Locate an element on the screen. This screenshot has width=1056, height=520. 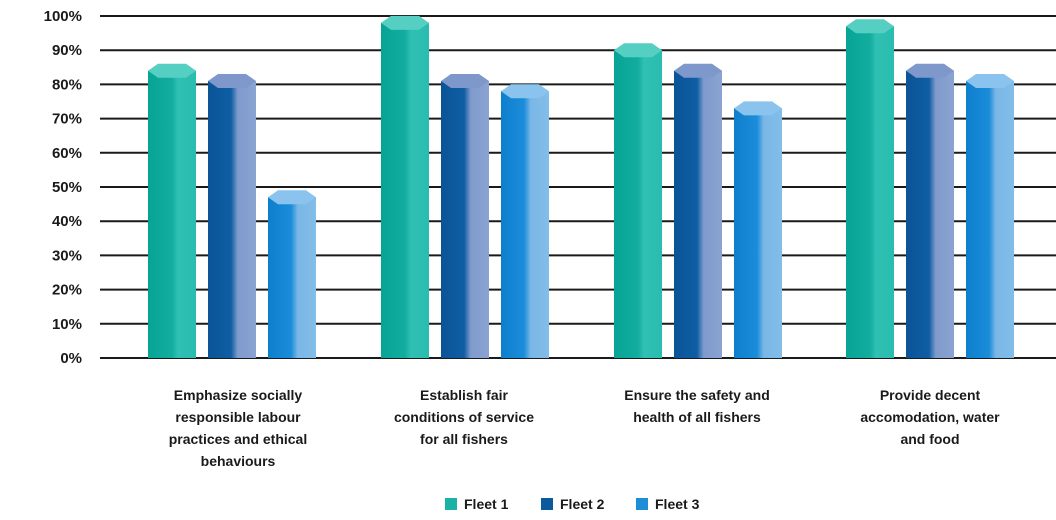
y-tick-label: 10% is located at coordinates (67, 324).